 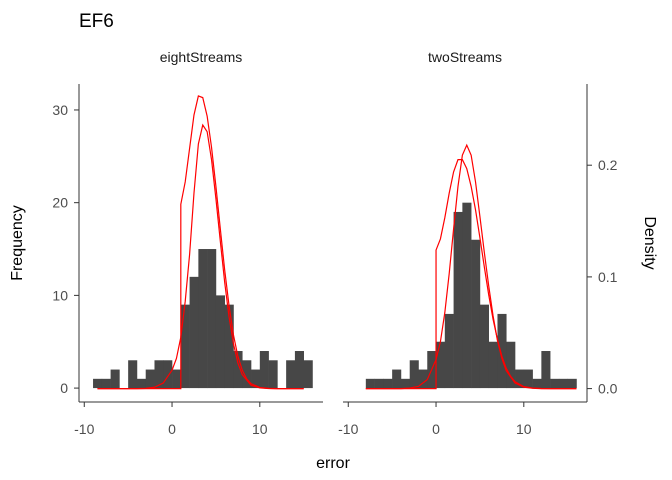 I want to click on y-tick-label: 30, so click(x=60, y=110).